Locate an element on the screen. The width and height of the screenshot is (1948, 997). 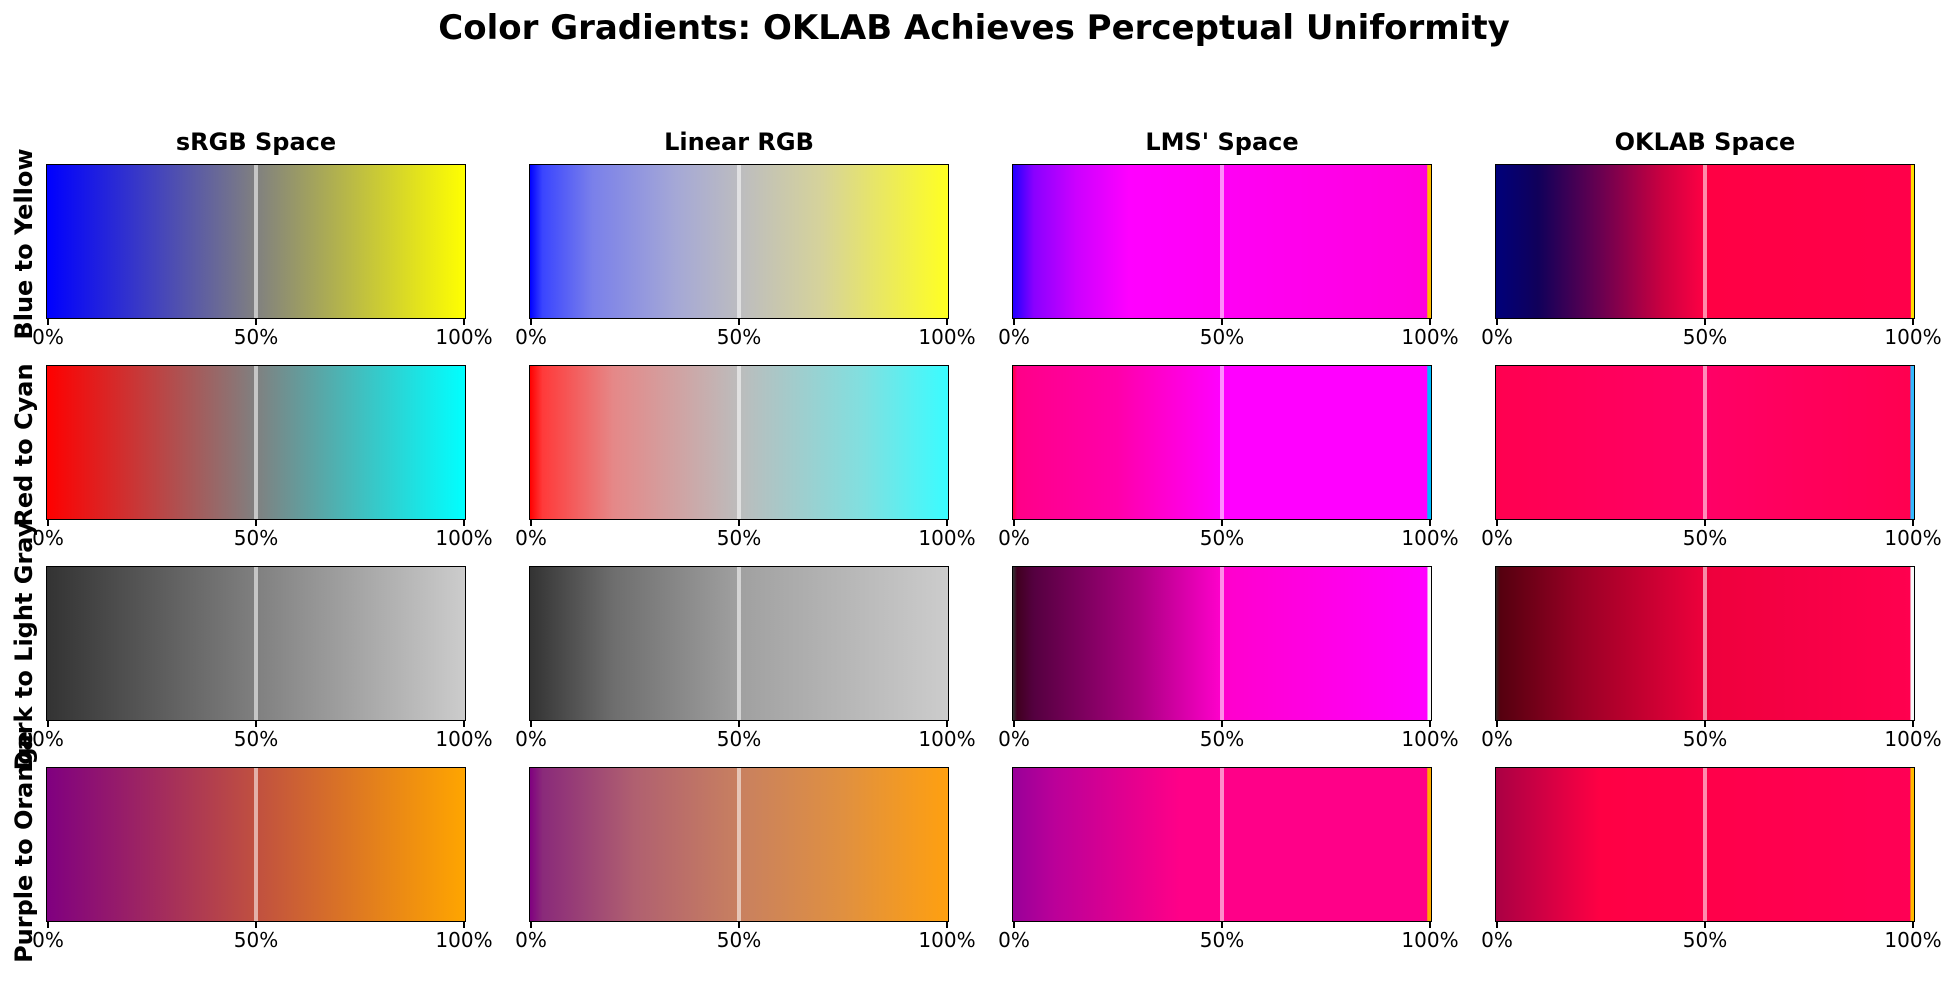
column-title: sRGB Space is located at coordinates (256, 142).